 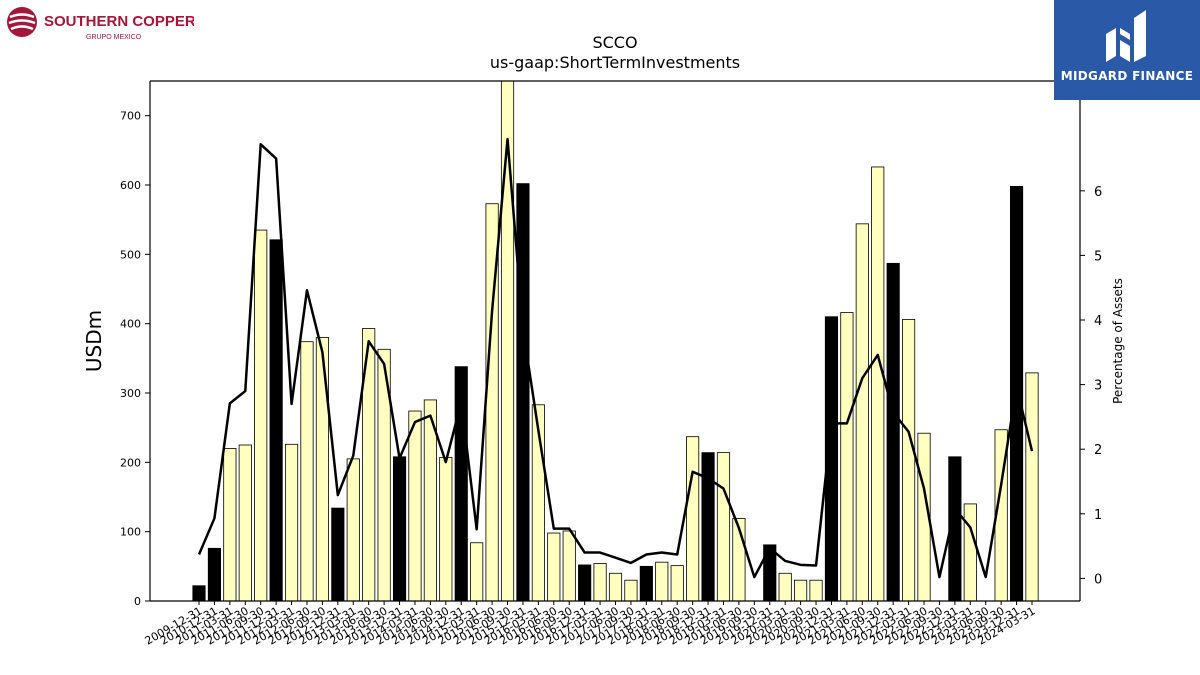 What do you see at coordinates (1118, 341) in the screenshot?
I see `y2-axis-label: Percentage of Assets` at bounding box center [1118, 341].